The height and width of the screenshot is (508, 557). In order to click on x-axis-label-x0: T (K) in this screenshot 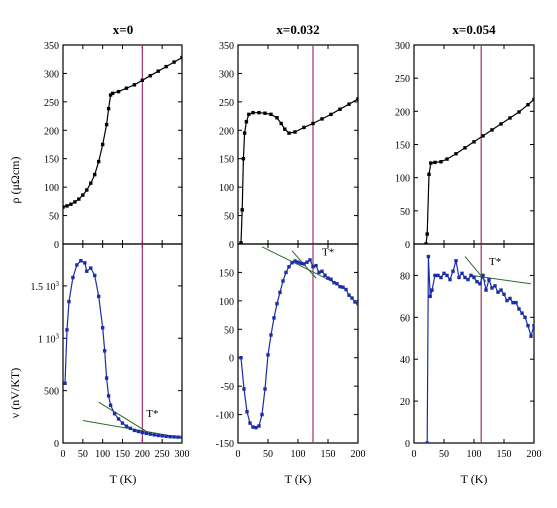, I will do `click(123, 479)`.